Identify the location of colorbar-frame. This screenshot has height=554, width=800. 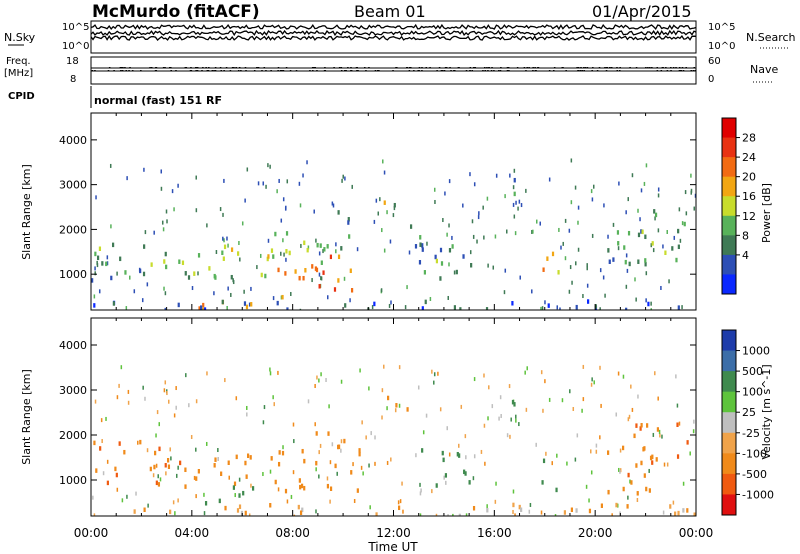
(729, 206).